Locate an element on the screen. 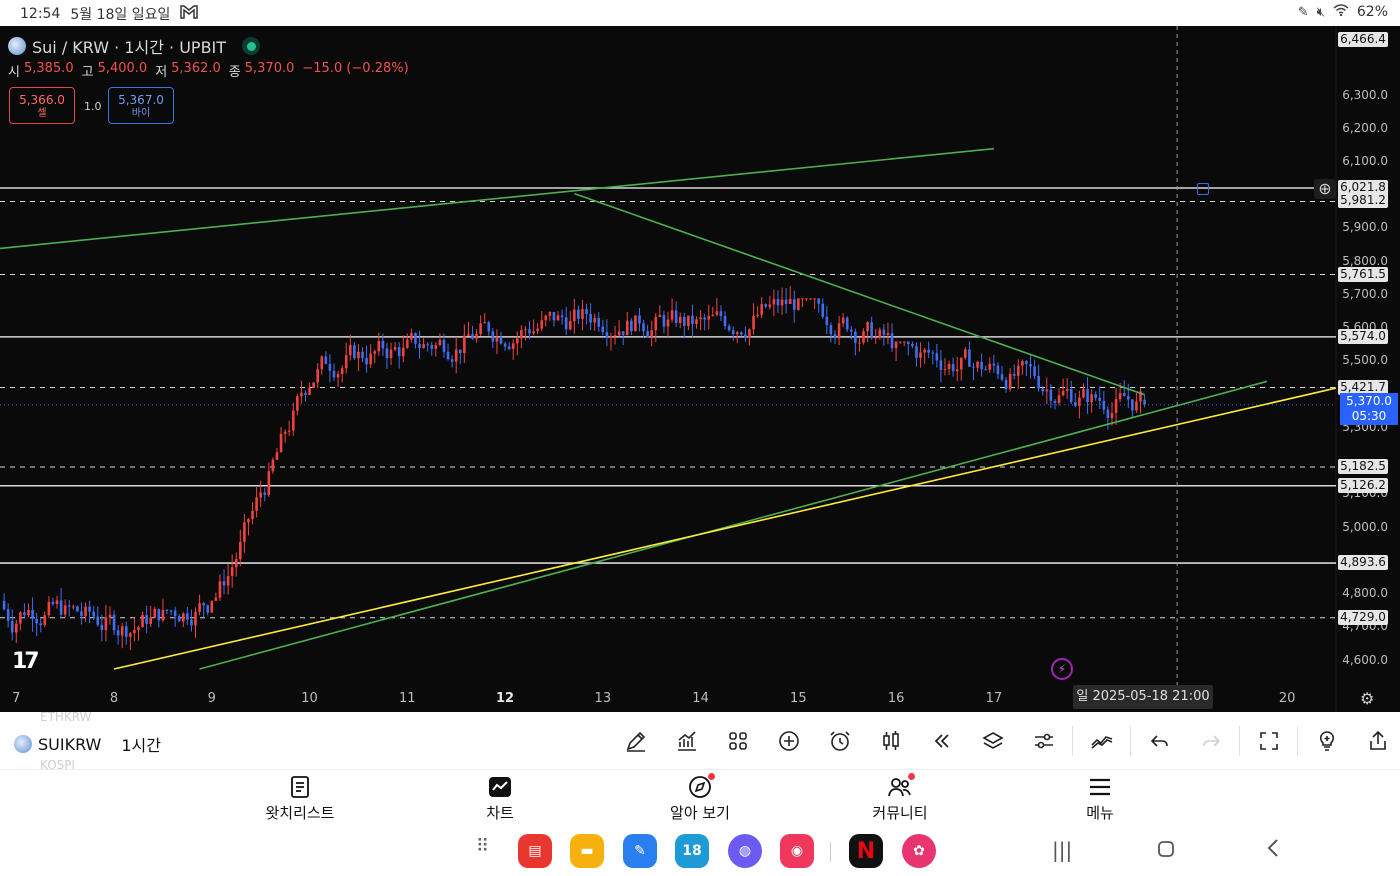  settings-sliders-icon is located at coordinates (1043, 741).